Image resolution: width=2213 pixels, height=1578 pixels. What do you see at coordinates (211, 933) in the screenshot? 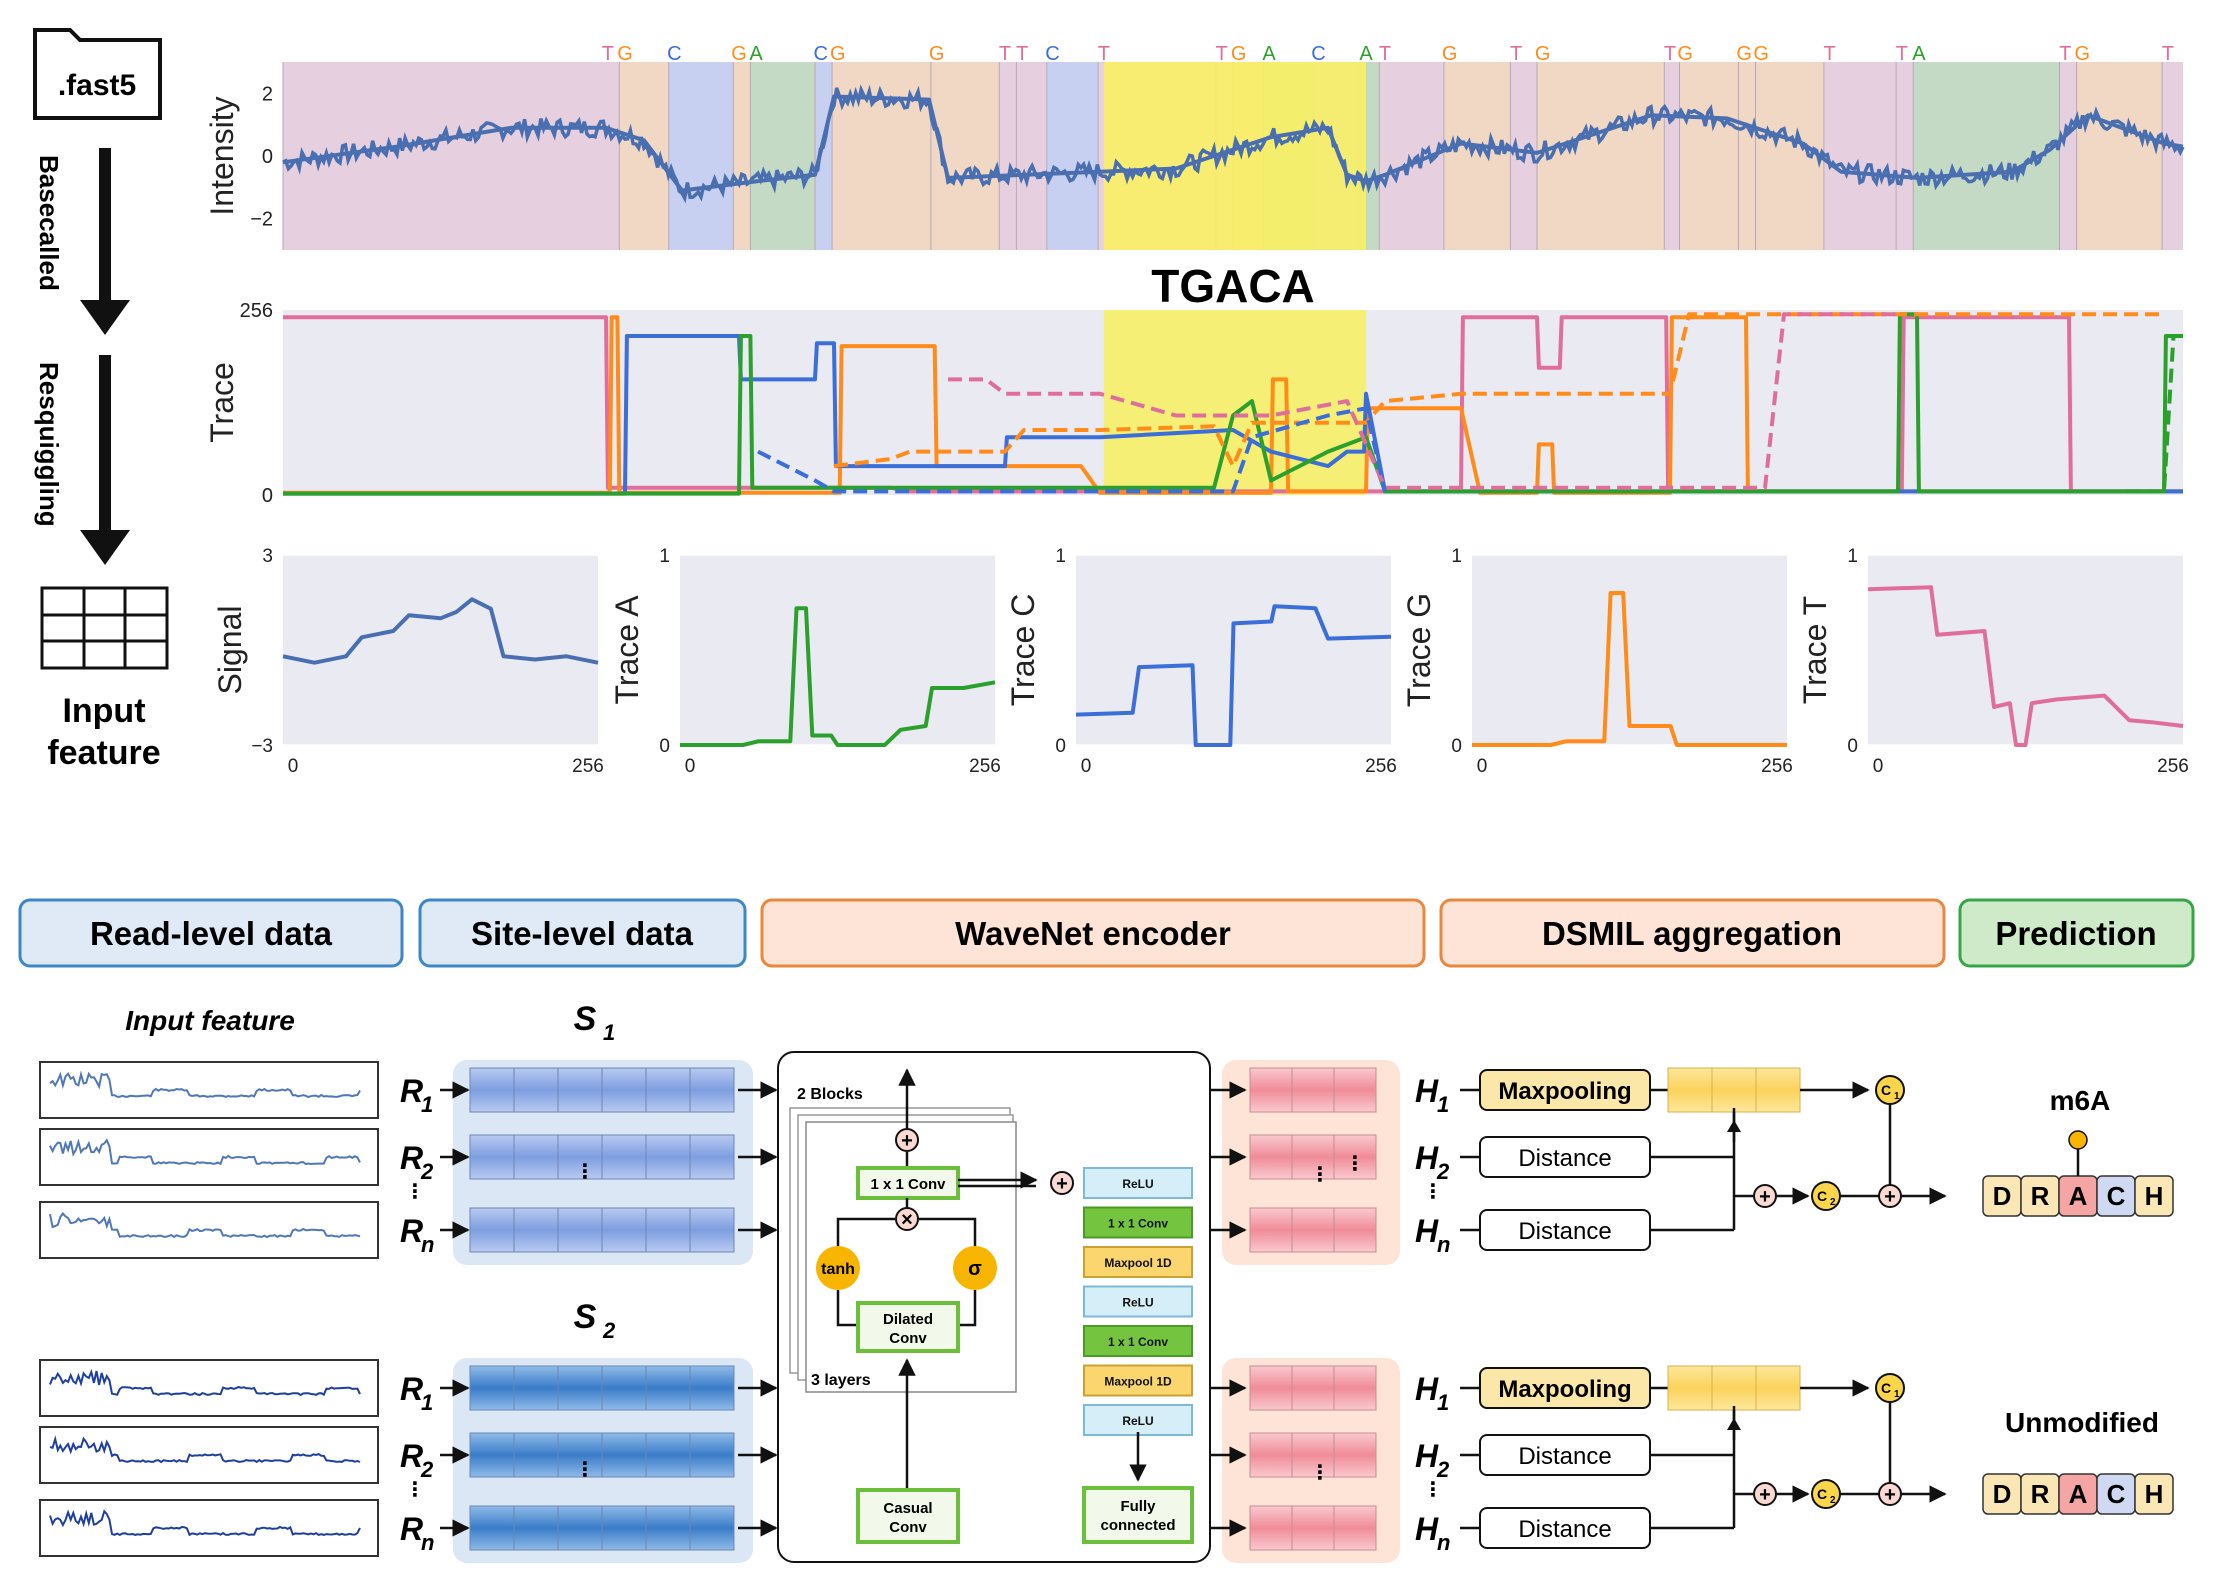
I see `stage-read-level-label: Read-level data` at bounding box center [211, 933].